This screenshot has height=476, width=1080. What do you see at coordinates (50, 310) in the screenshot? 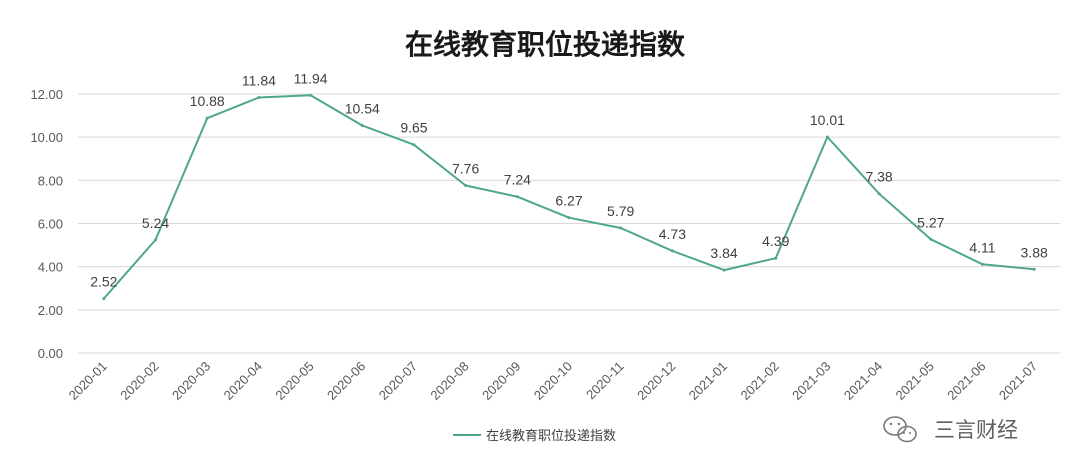
I see `y-tick-label: 2.00` at bounding box center [50, 310].